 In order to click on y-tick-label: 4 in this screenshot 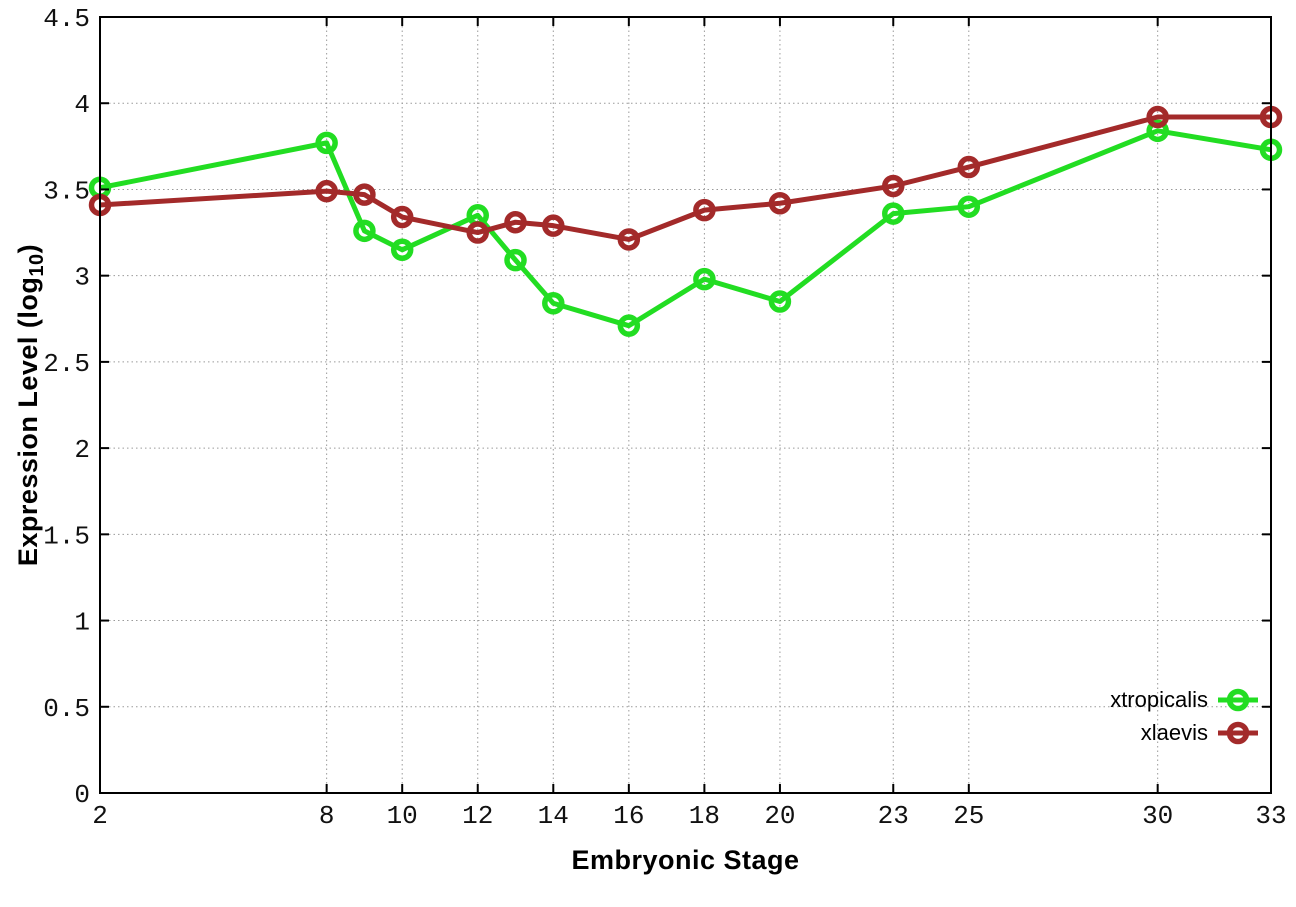, I will do `click(82, 105)`.